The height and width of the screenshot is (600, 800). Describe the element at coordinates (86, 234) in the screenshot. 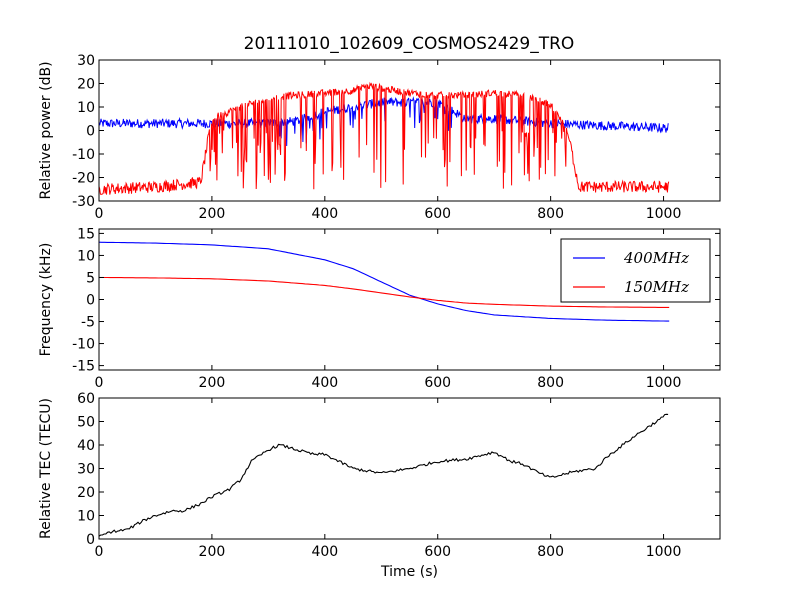

I see `frequency-ytick-label: 15` at that location.